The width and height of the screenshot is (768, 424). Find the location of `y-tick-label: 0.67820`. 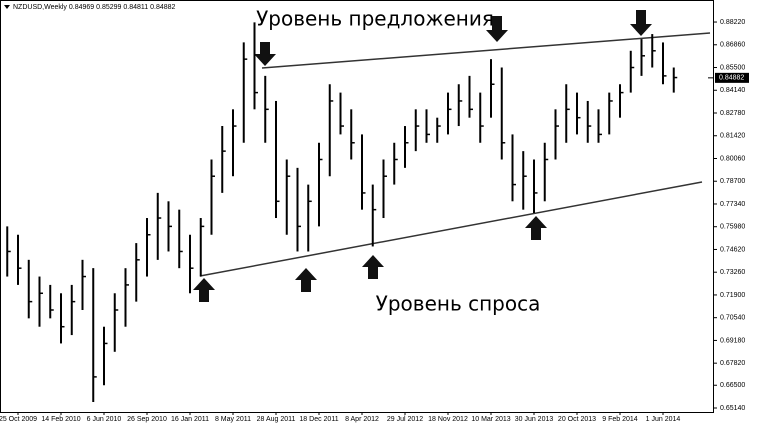

y-tick-label: 0.67820 is located at coordinates (732, 363).